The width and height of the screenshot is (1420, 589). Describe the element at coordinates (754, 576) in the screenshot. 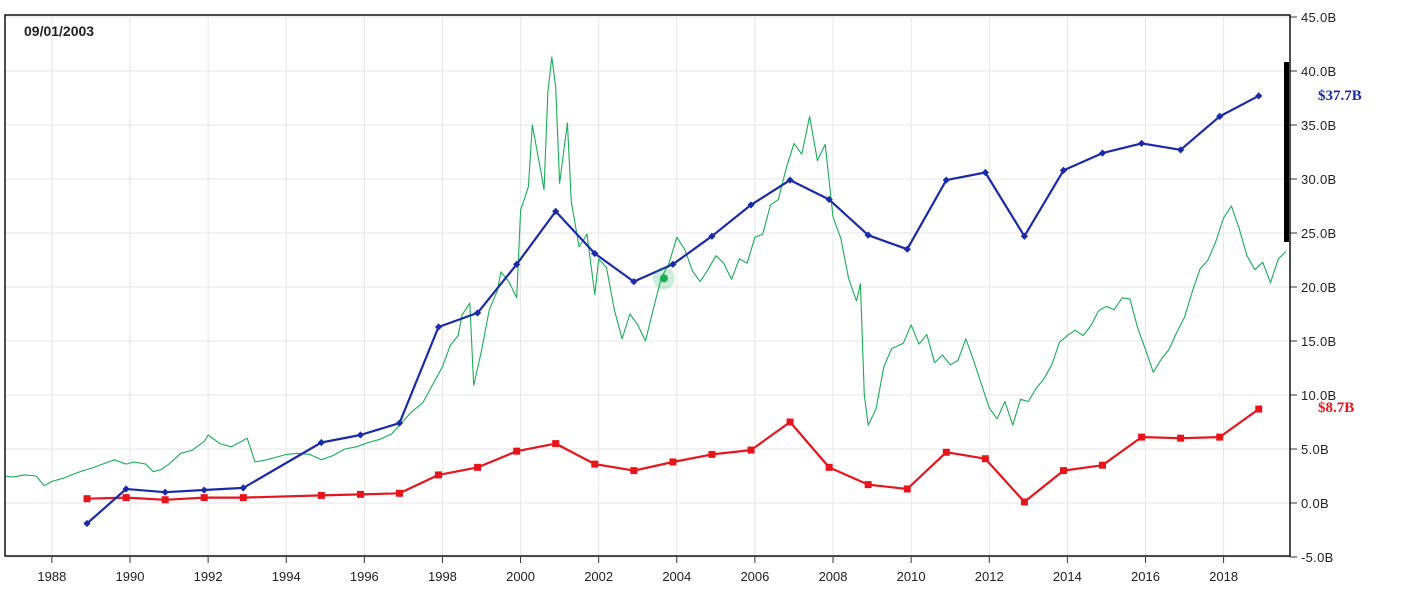

I see `x-tick-label: 2006` at that location.